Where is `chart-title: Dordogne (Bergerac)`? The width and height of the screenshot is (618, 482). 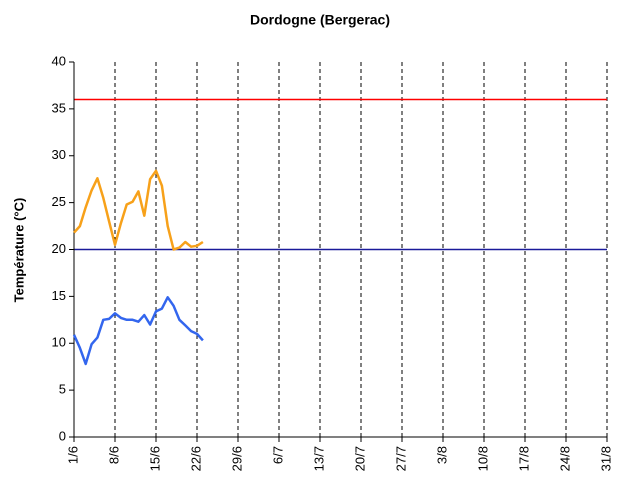 chart-title: Dordogne (Bergerac) is located at coordinates (320, 20).